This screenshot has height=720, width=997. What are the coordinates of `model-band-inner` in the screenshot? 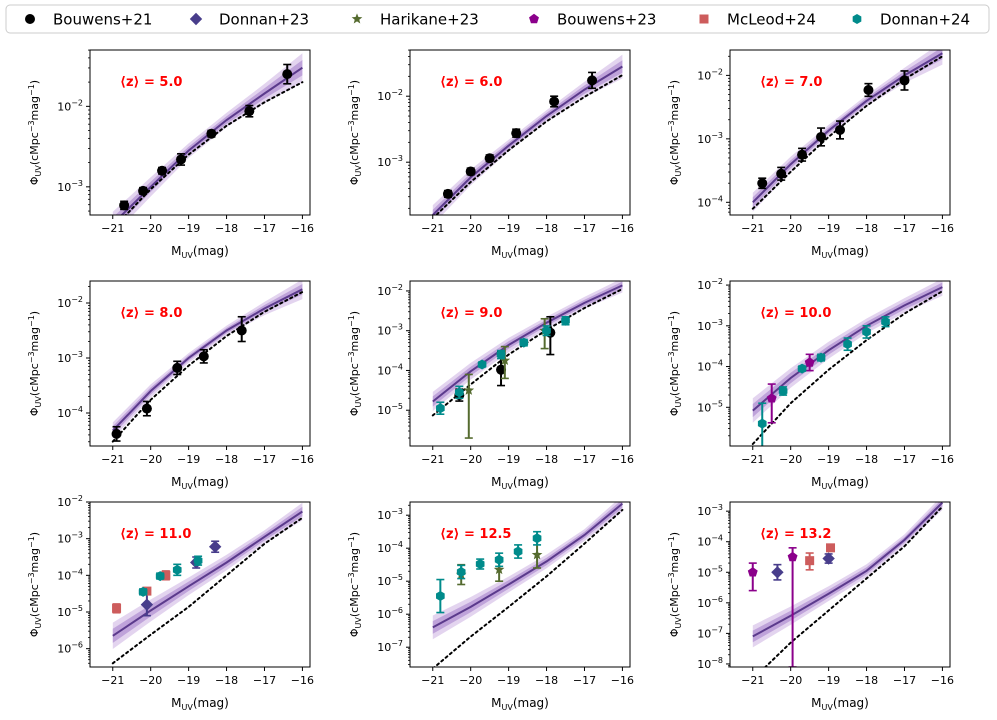 It's located at (527, 137).